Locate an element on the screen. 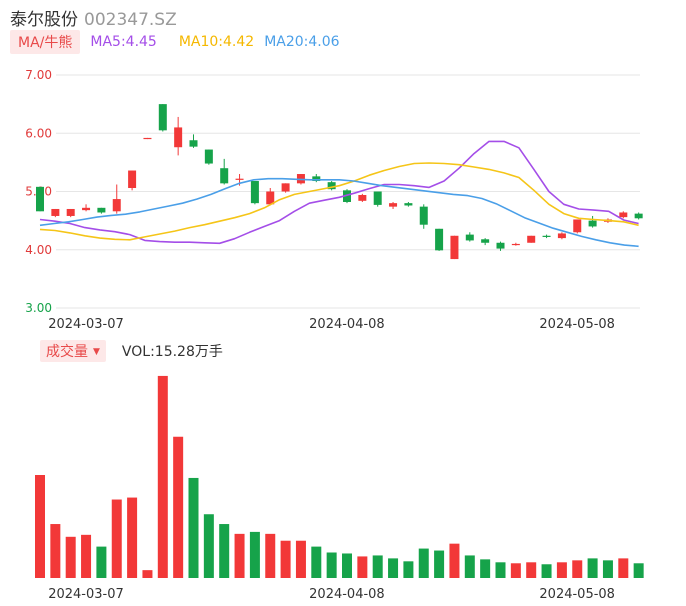  caret-down-icon: ▼ is located at coordinates (96, 352).